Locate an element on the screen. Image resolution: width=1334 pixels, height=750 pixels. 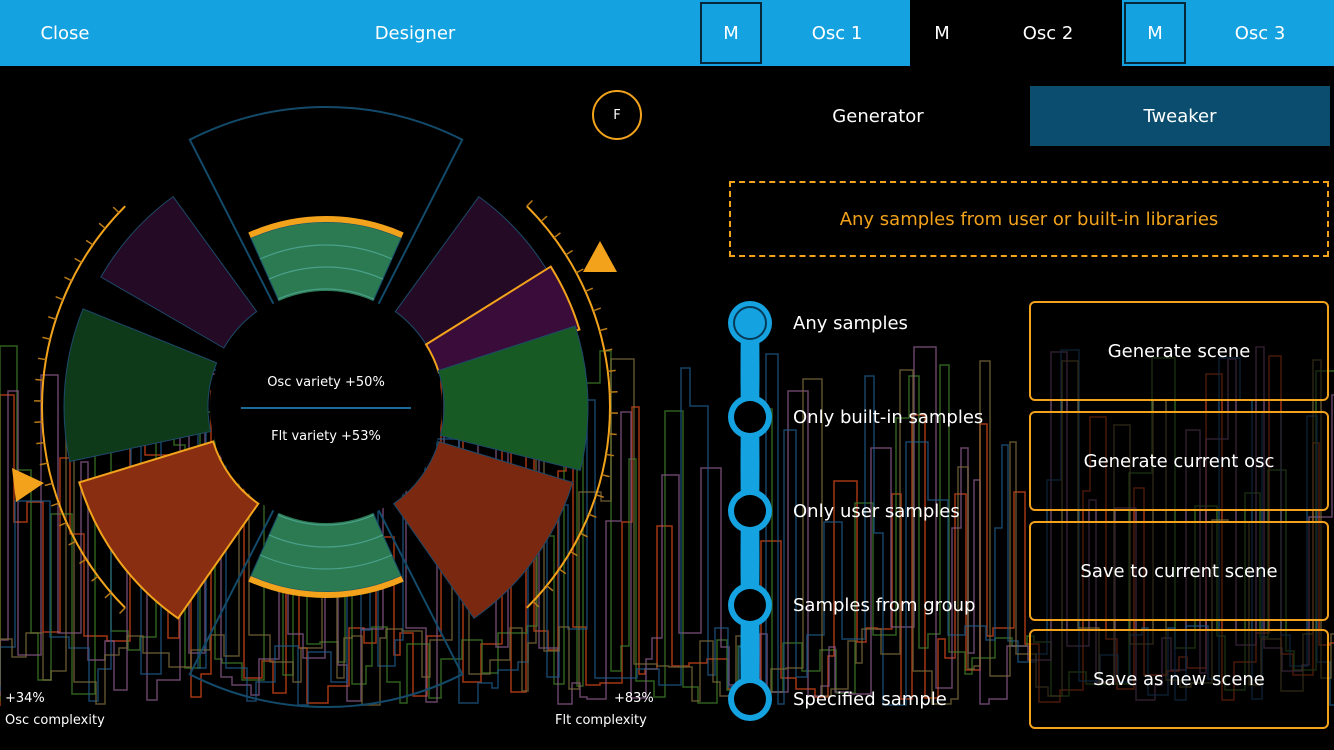
osc-complexity-value: +34% is located at coordinates (25, 698).